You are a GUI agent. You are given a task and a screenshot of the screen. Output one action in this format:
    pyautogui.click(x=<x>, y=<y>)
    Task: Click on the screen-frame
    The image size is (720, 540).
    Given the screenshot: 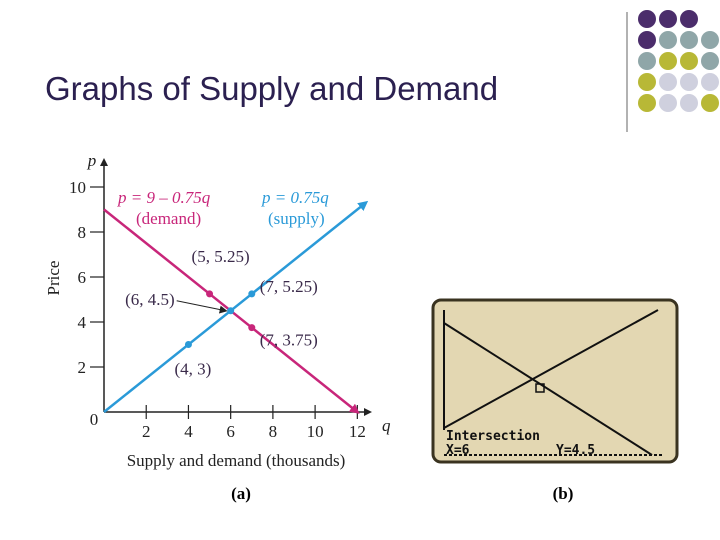 What is the action you would take?
    pyautogui.click(x=555, y=381)
    